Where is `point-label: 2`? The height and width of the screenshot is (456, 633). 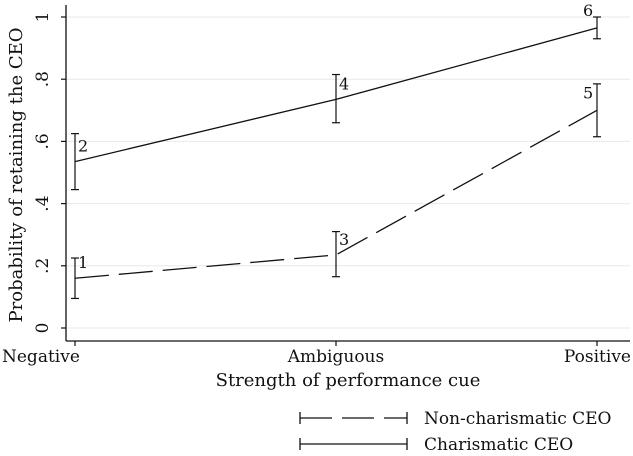
point-label: 2 is located at coordinates (83, 146).